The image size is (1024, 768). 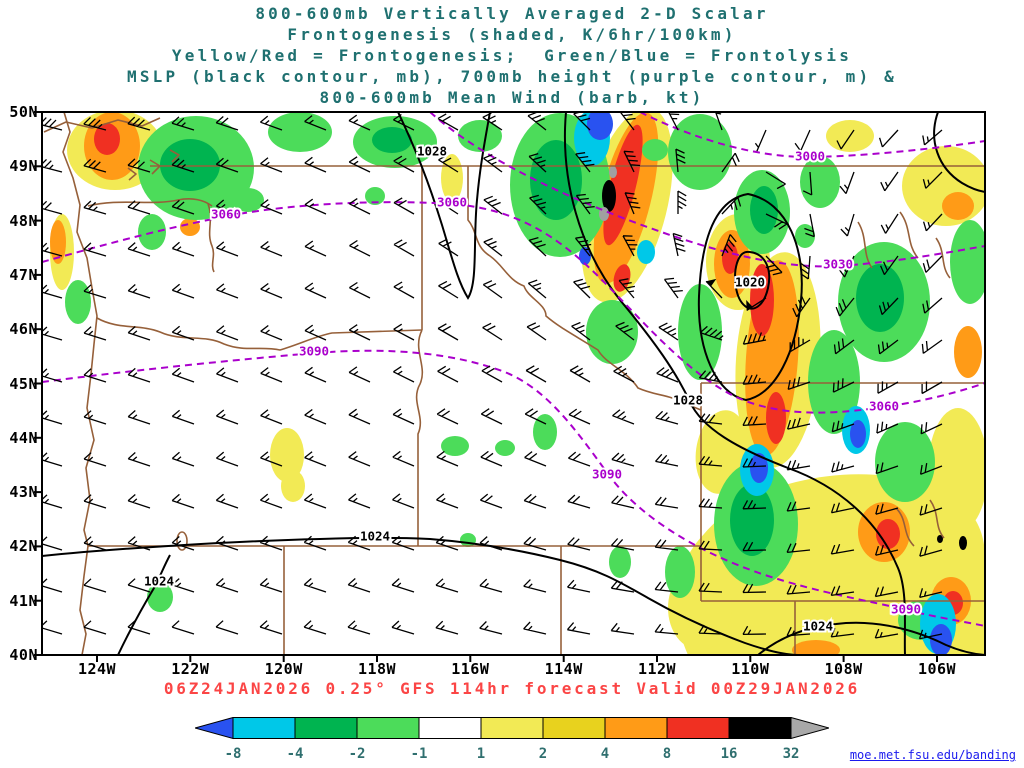 What do you see at coordinates (512, 739) in the screenshot?
I see `colorbar-svg: -8 -4 -2 -1 1 2 4 8 16 32` at bounding box center [512, 739].